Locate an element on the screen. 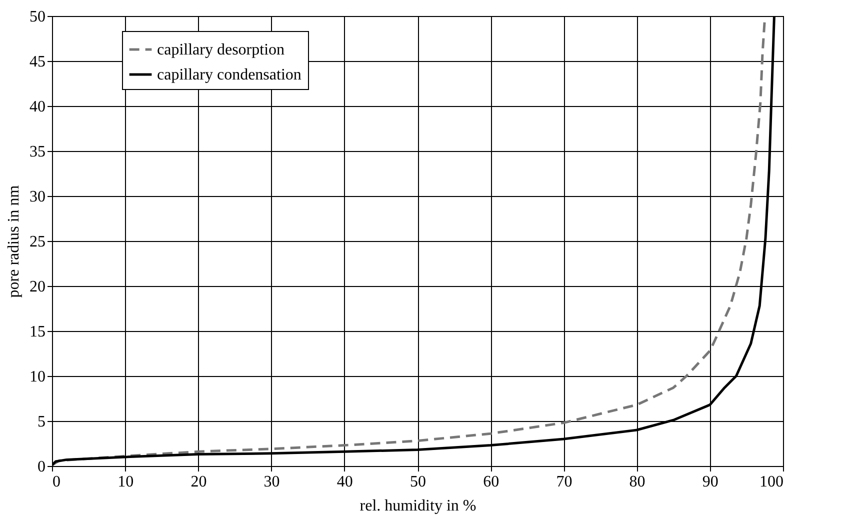 The height and width of the screenshot is (532, 841). x-tick-label: 60 is located at coordinates (491, 482).